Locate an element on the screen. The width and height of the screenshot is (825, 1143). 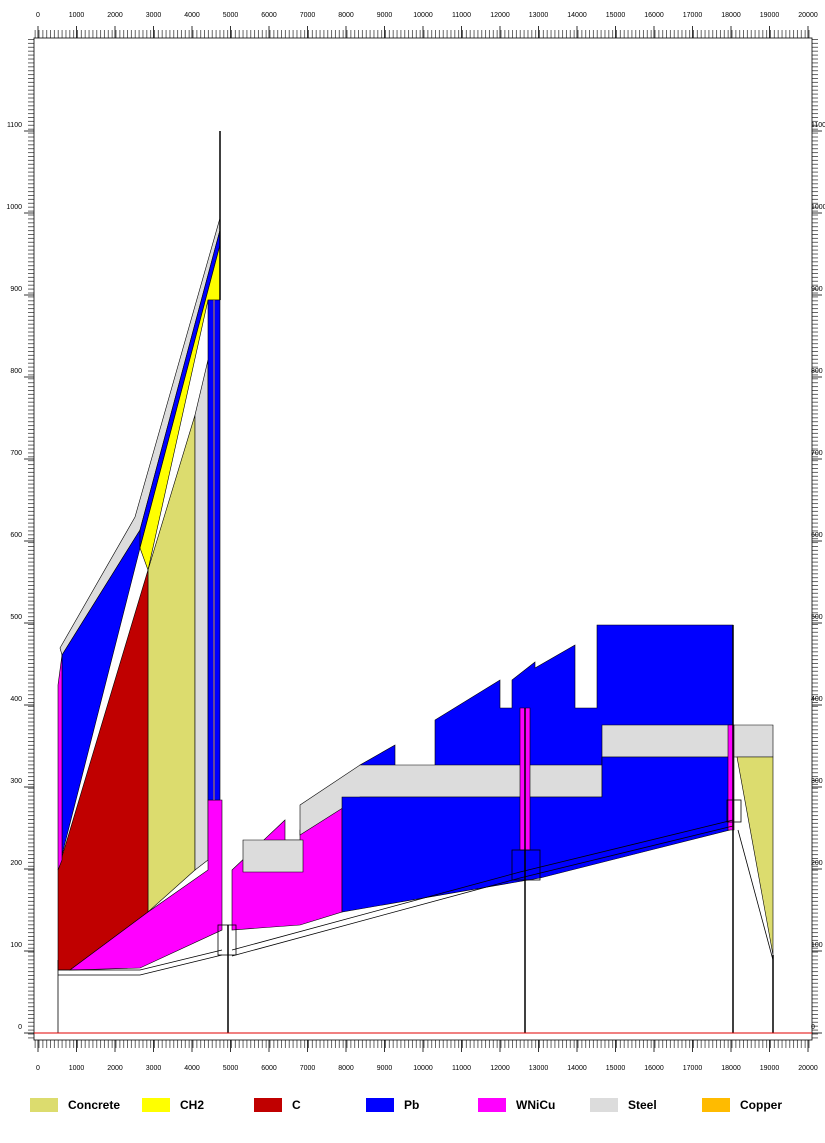
legend-label: WNiCu is located at coordinates (535, 1105).